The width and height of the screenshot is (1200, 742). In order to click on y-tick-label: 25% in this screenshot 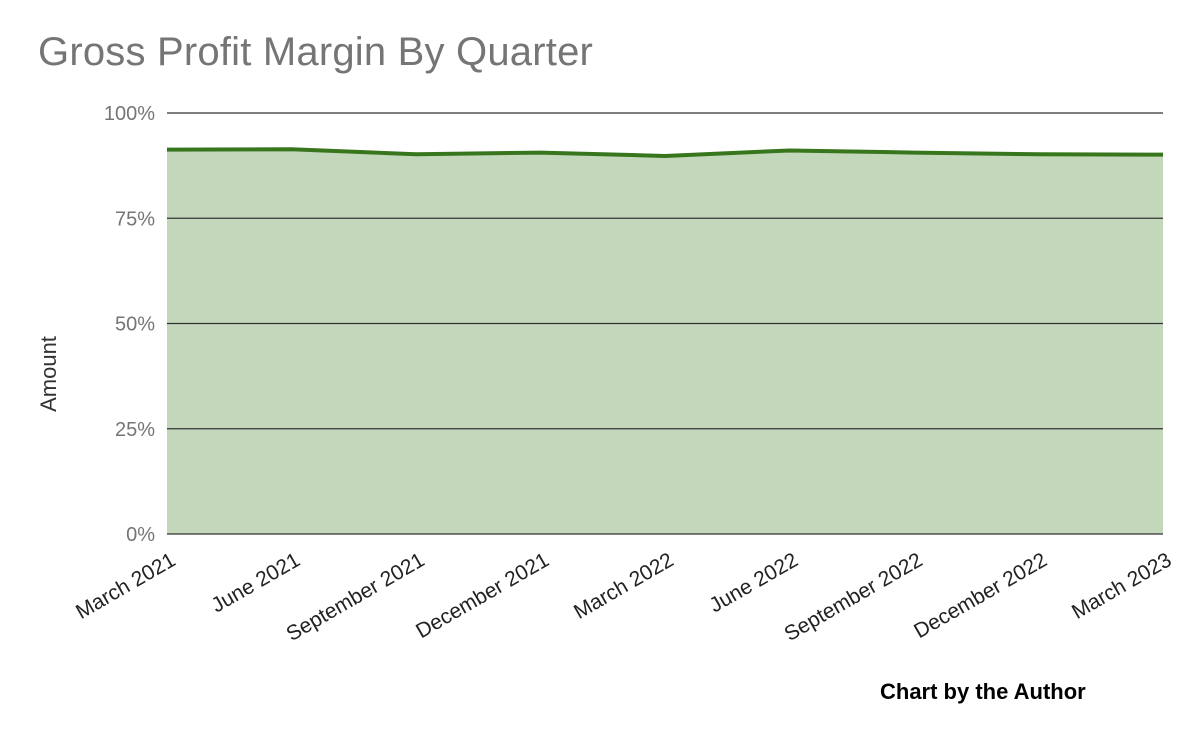, I will do `click(135, 430)`.